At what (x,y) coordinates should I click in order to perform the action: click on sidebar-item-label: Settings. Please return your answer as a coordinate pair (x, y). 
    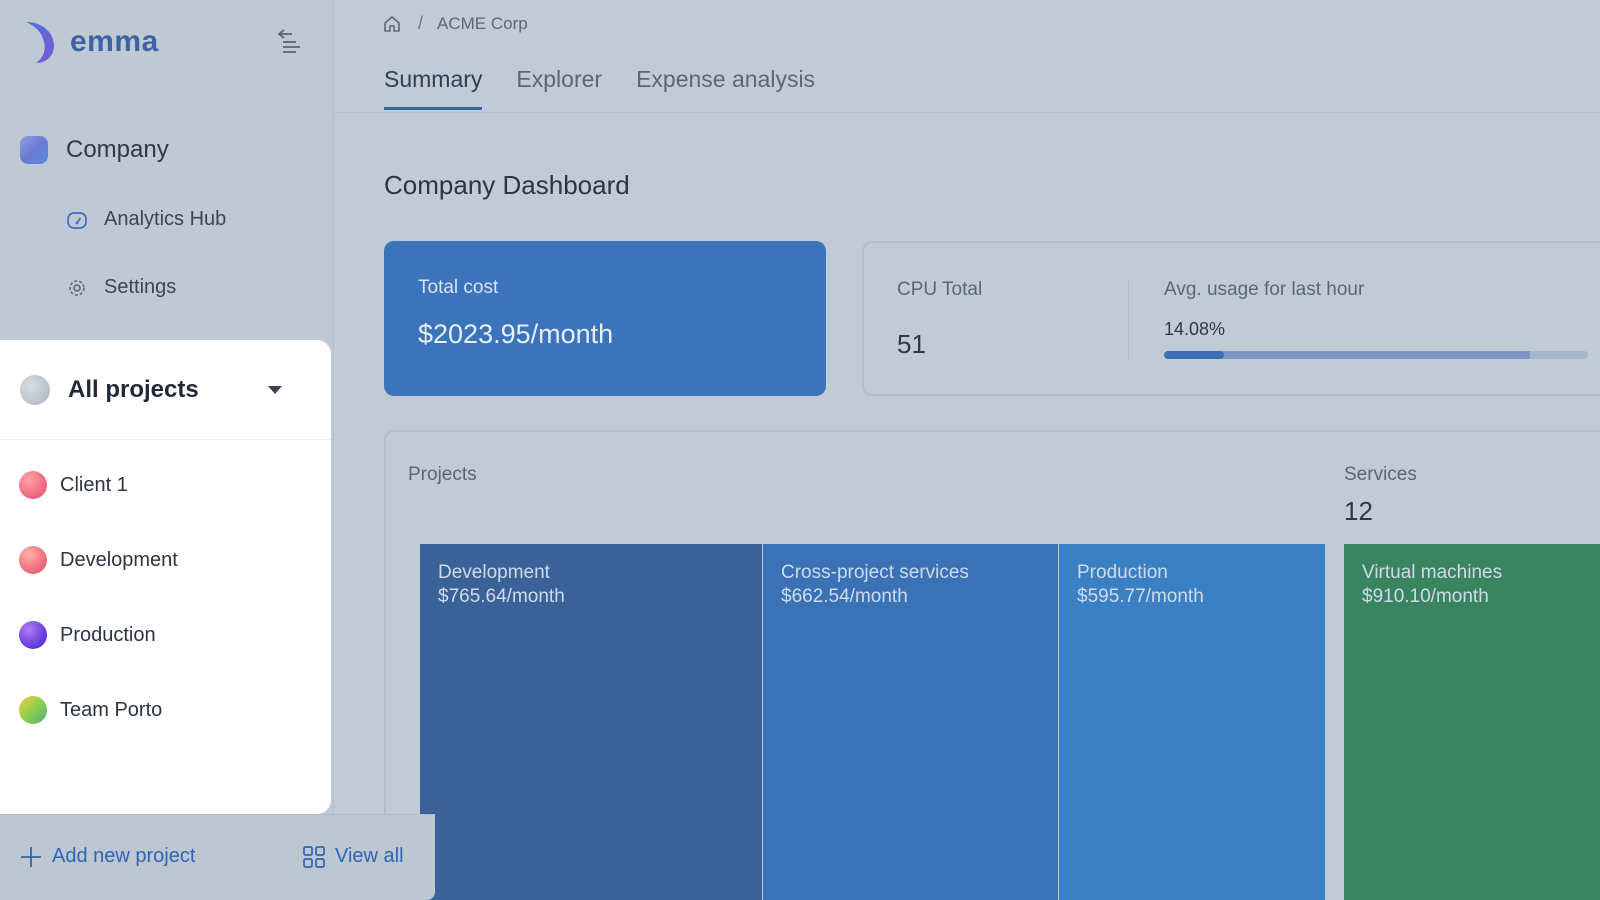
    Looking at the image, I should click on (140, 287).